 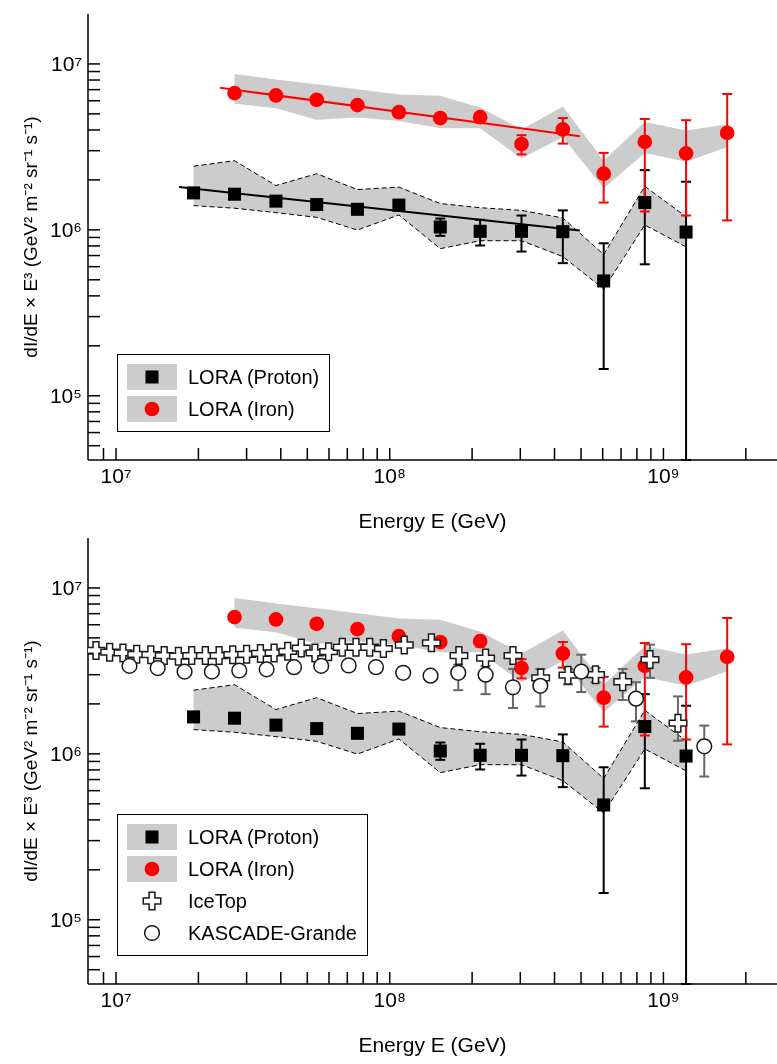 What do you see at coordinates (272, 933) in the screenshot?
I see `legend-label: KASCADE-Grande` at bounding box center [272, 933].